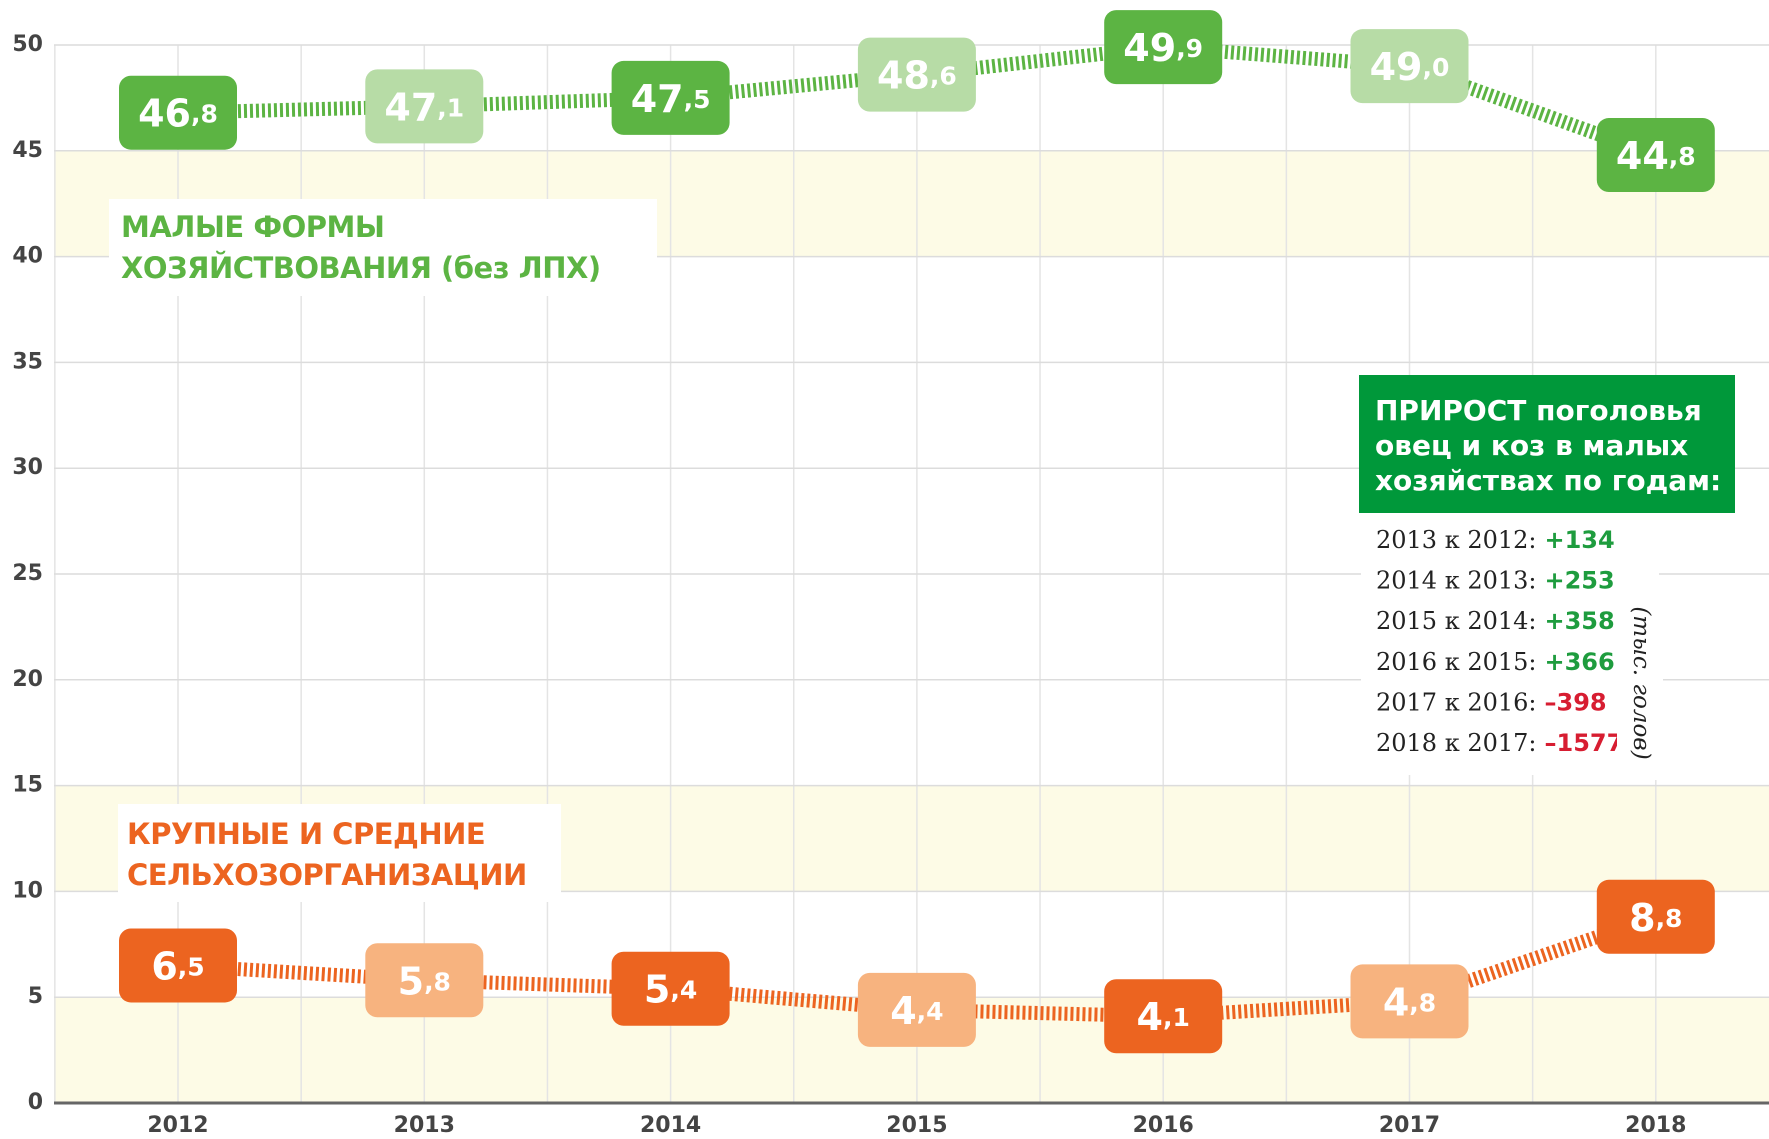 The width and height of the screenshot is (1769, 1139). Describe the element at coordinates (164, 113) in the screenshot. I see `value-label-int: 46` at that location.